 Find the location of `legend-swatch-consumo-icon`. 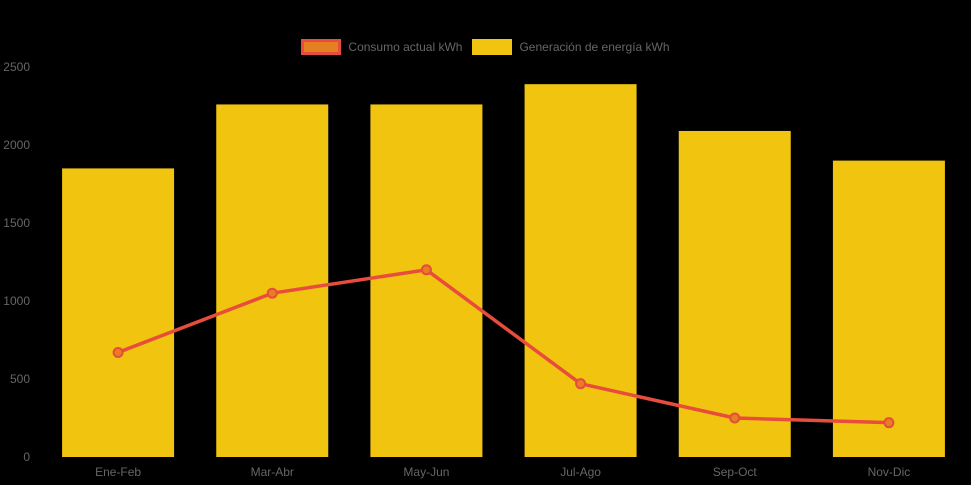

legend-swatch-consumo-icon is located at coordinates (321, 47).